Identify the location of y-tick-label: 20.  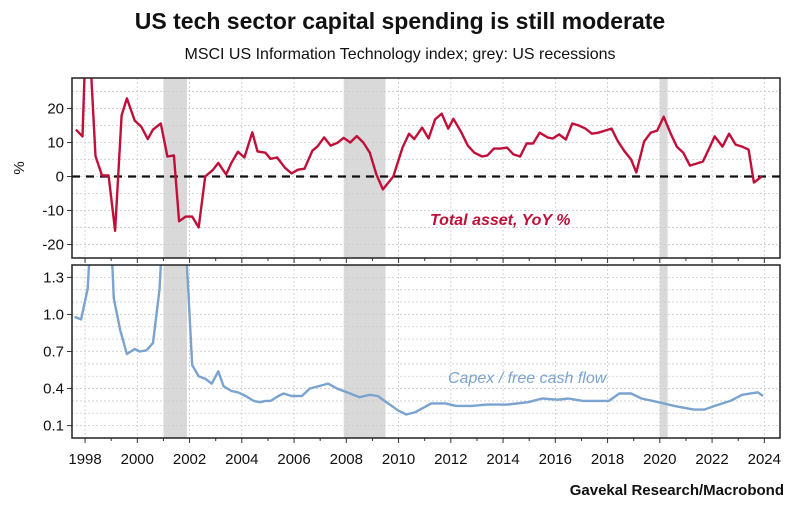
(55, 109).